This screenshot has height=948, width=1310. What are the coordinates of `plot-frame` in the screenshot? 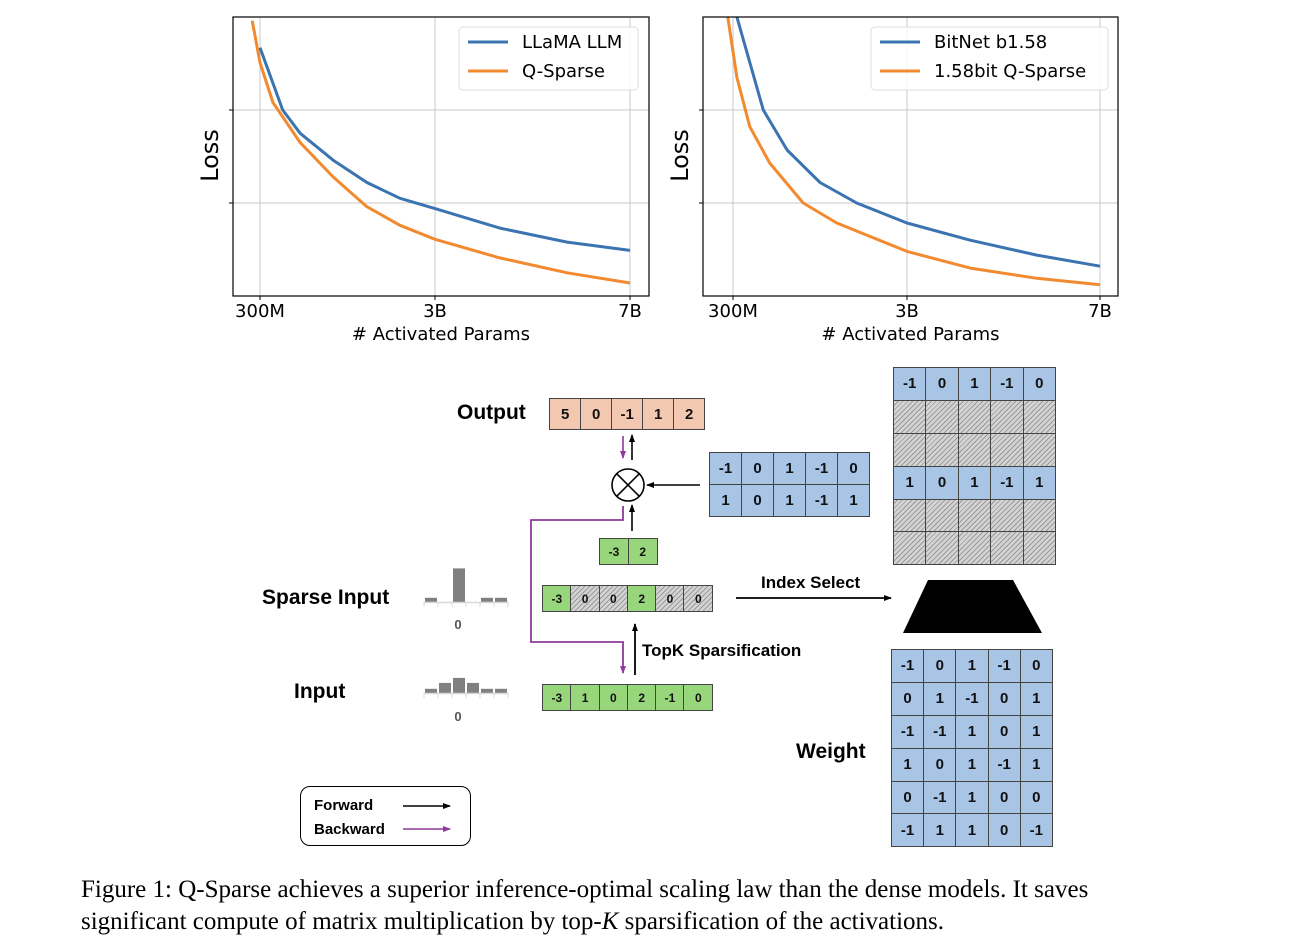 It's located at (910, 156).